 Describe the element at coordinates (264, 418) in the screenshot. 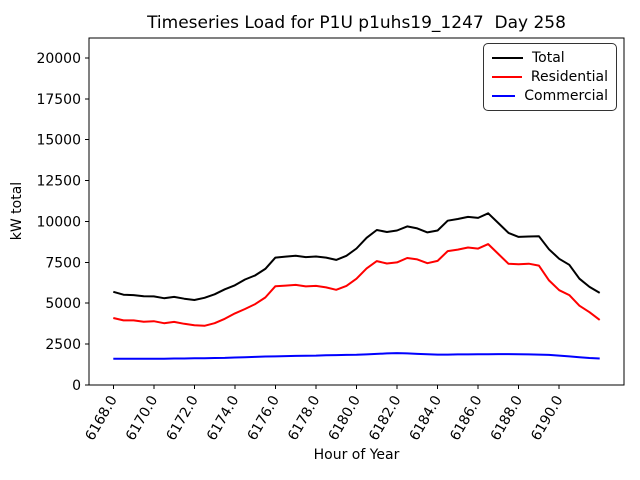

I see `x-tick-label: 6176.0` at that location.